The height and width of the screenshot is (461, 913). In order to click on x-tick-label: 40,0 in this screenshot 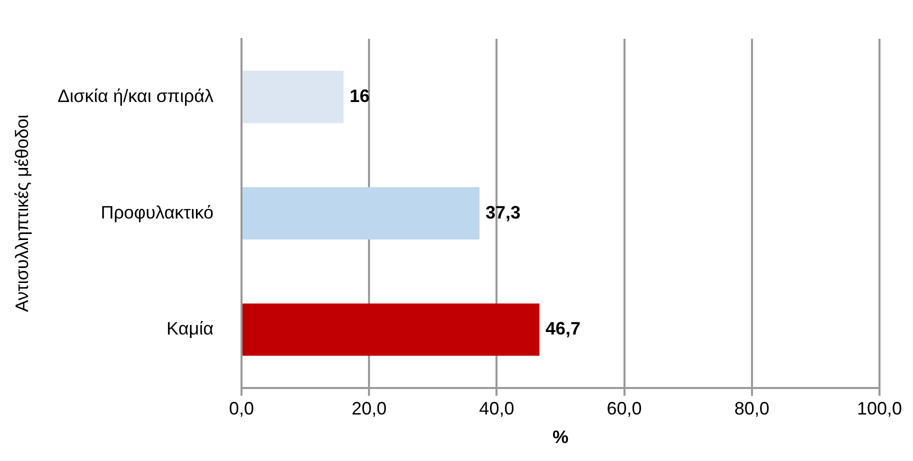, I will do `click(496, 408)`.